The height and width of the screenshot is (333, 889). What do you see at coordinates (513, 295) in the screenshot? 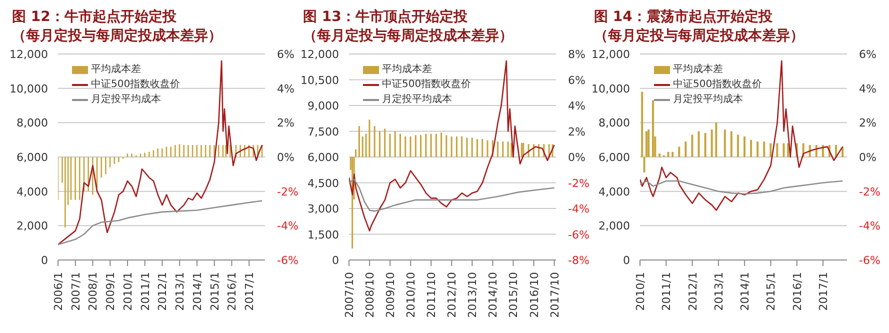
I see `x-tick-label: 2015/10` at bounding box center [513, 295].